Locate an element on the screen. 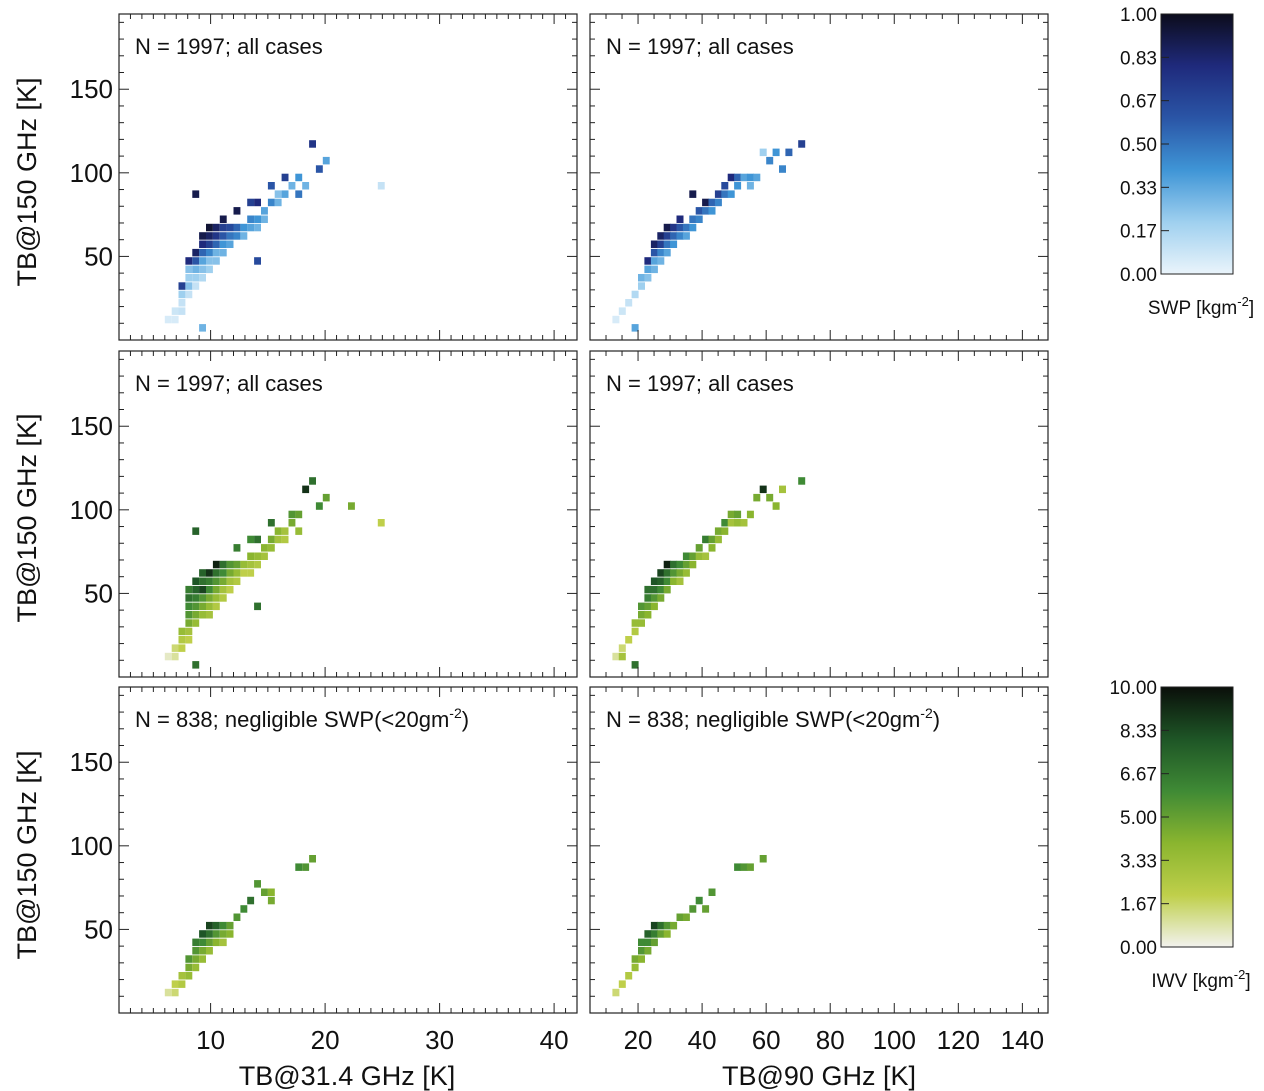  x-tick-label: 40 is located at coordinates (554, 1040).